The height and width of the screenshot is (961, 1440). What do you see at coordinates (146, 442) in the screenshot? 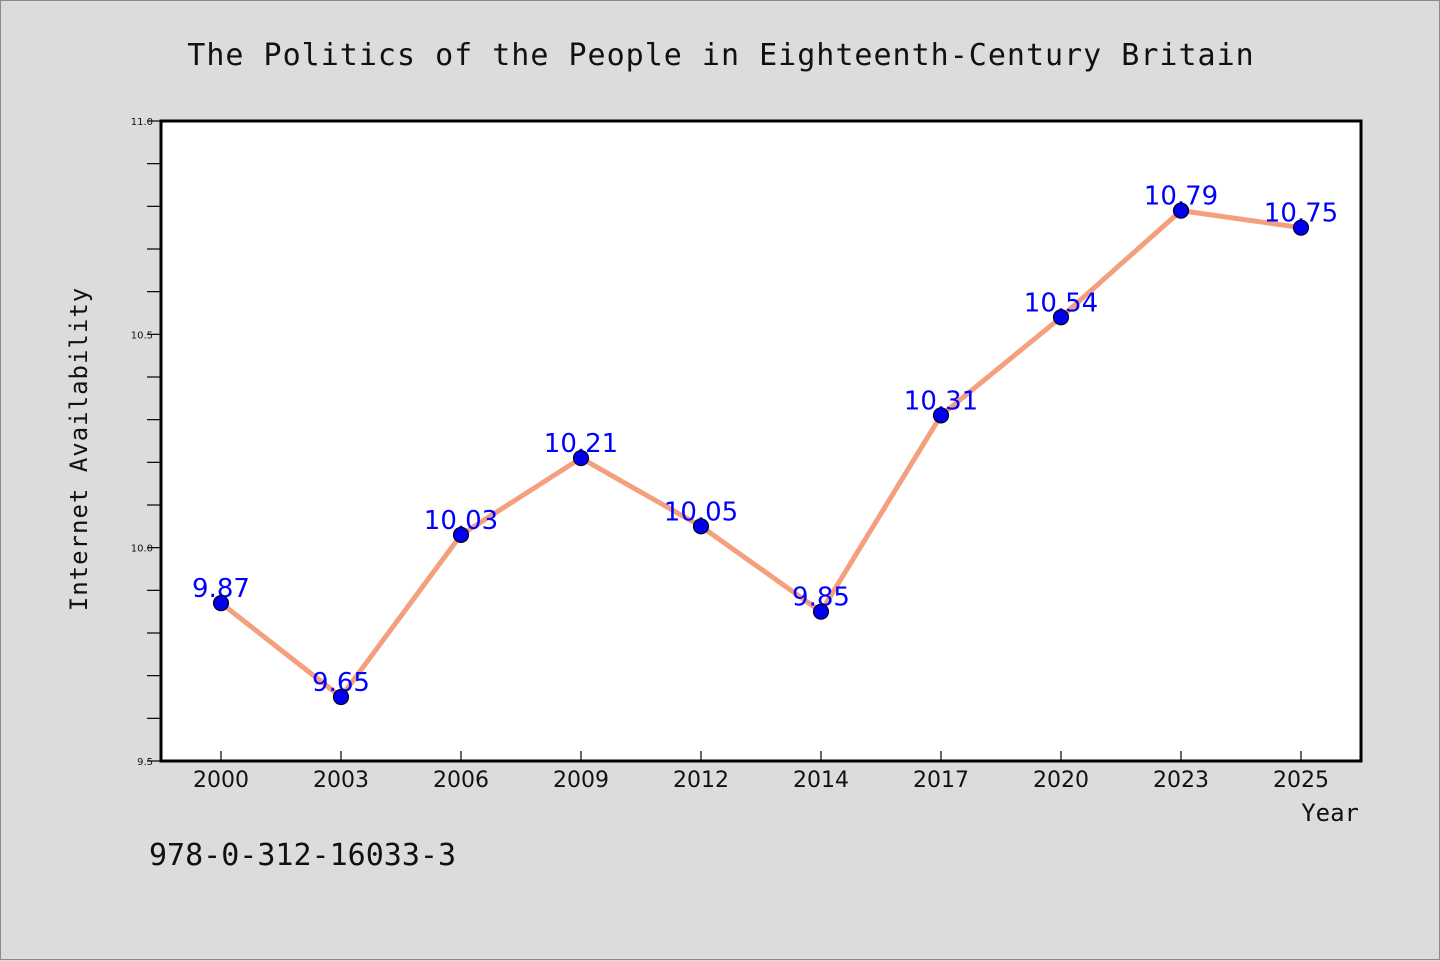
I see `y-axis: 9.5 10.0 10.5 11.0` at bounding box center [146, 442].